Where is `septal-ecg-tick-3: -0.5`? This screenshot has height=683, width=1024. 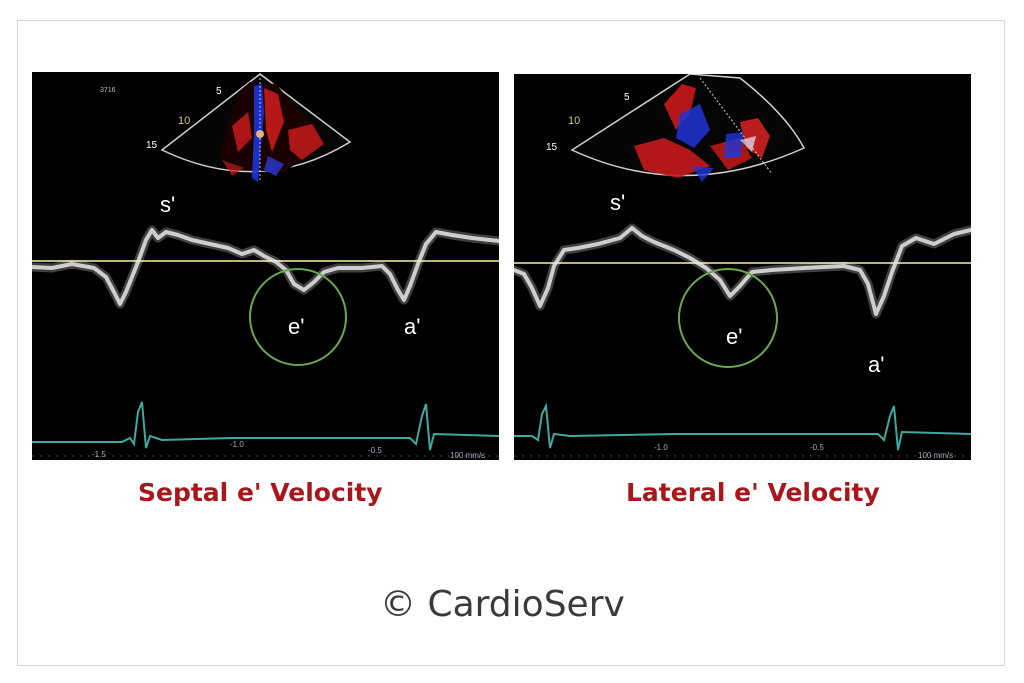
septal-ecg-tick-3: -0.5 is located at coordinates (375, 450).